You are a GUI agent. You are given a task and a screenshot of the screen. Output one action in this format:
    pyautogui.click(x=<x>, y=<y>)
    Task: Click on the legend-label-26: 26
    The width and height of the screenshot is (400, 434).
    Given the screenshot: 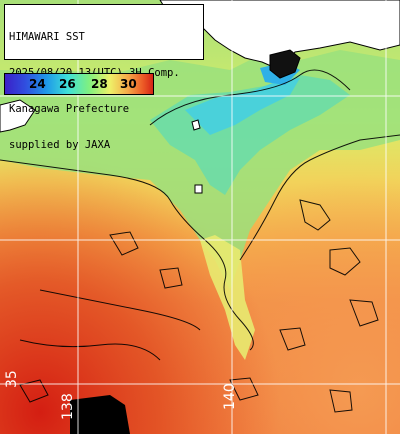 What is the action you would take?
    pyautogui.click(x=67, y=84)
    